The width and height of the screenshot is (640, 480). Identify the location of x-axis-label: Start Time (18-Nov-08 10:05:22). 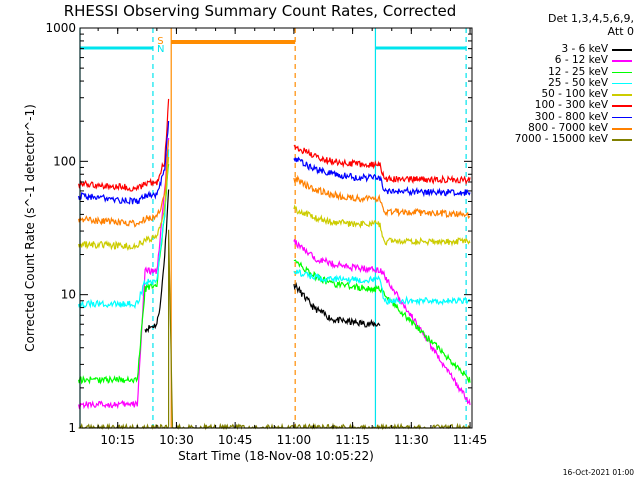
(276, 456).